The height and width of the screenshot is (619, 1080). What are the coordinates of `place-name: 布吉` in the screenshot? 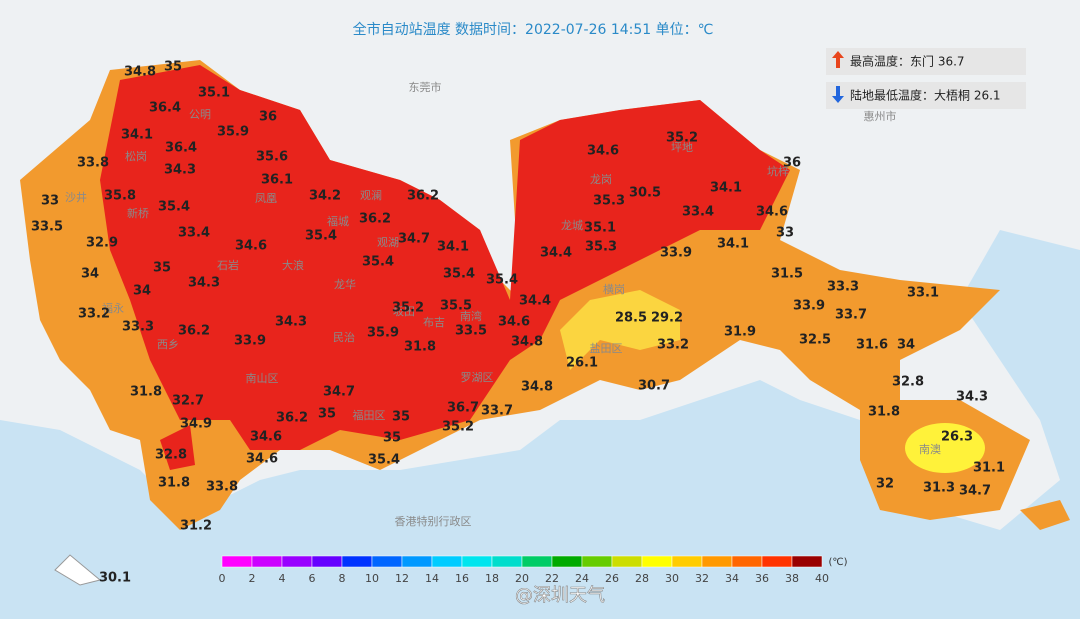 It's located at (434, 322).